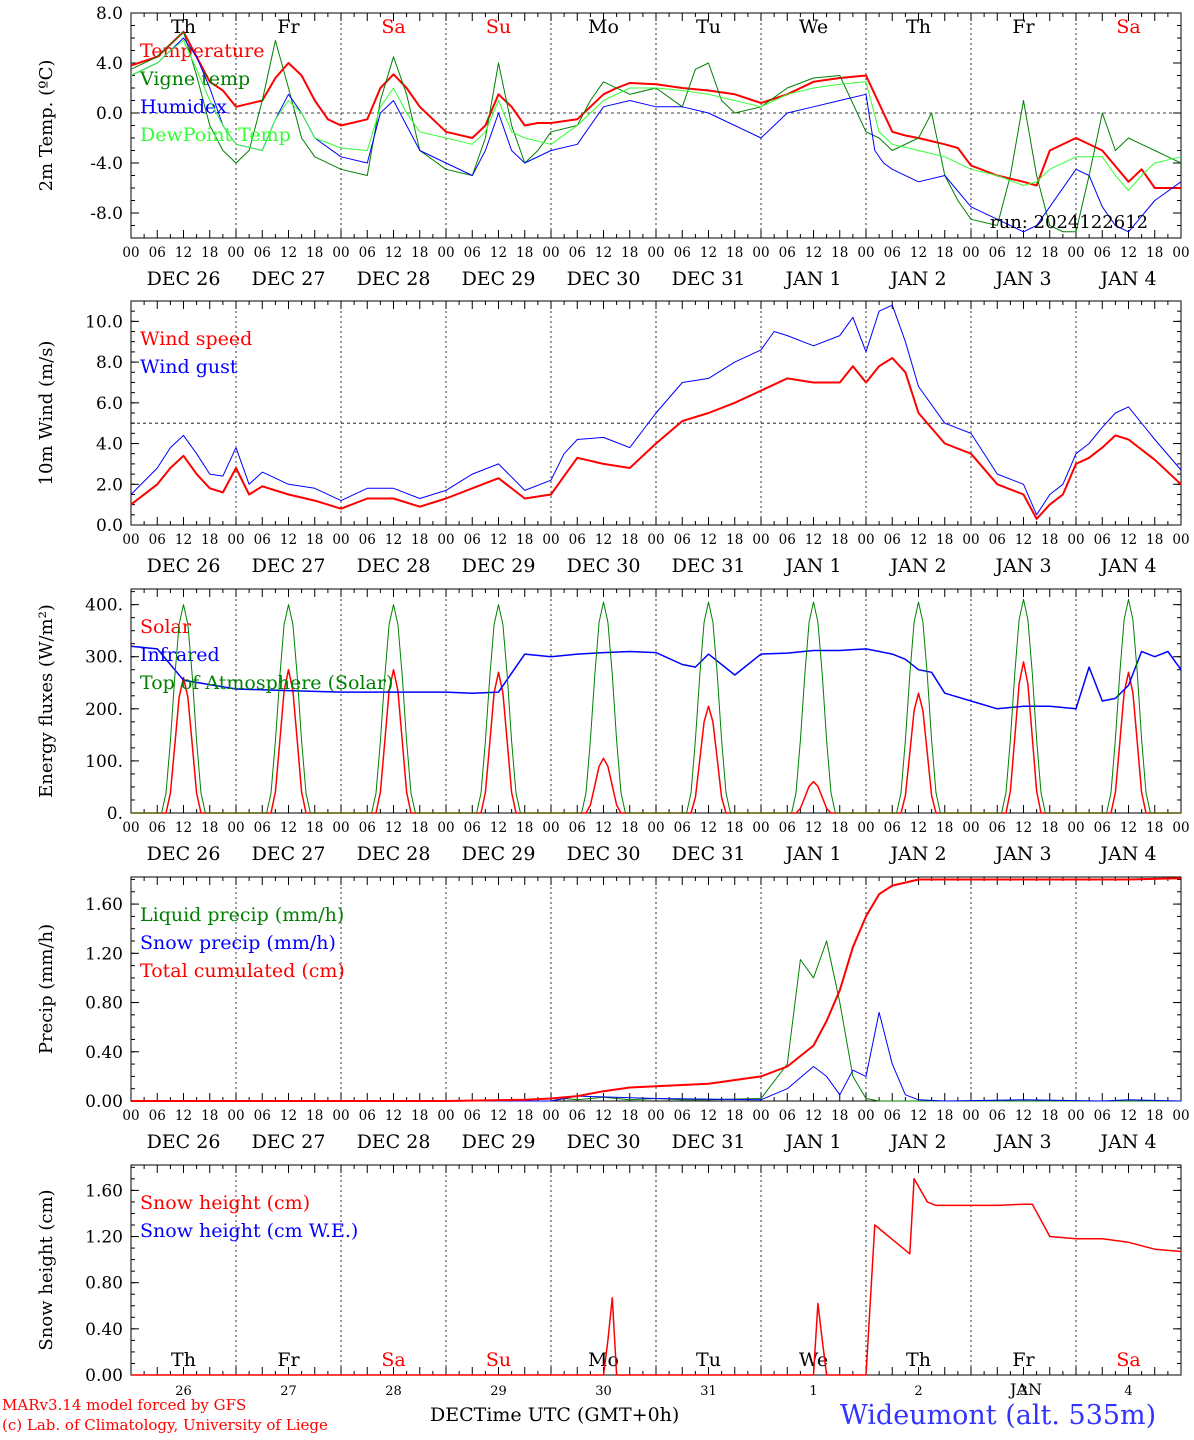 The image size is (1194, 1440). I want to click on series-line-liquid-precip-mm-h-, so click(656, 1021).